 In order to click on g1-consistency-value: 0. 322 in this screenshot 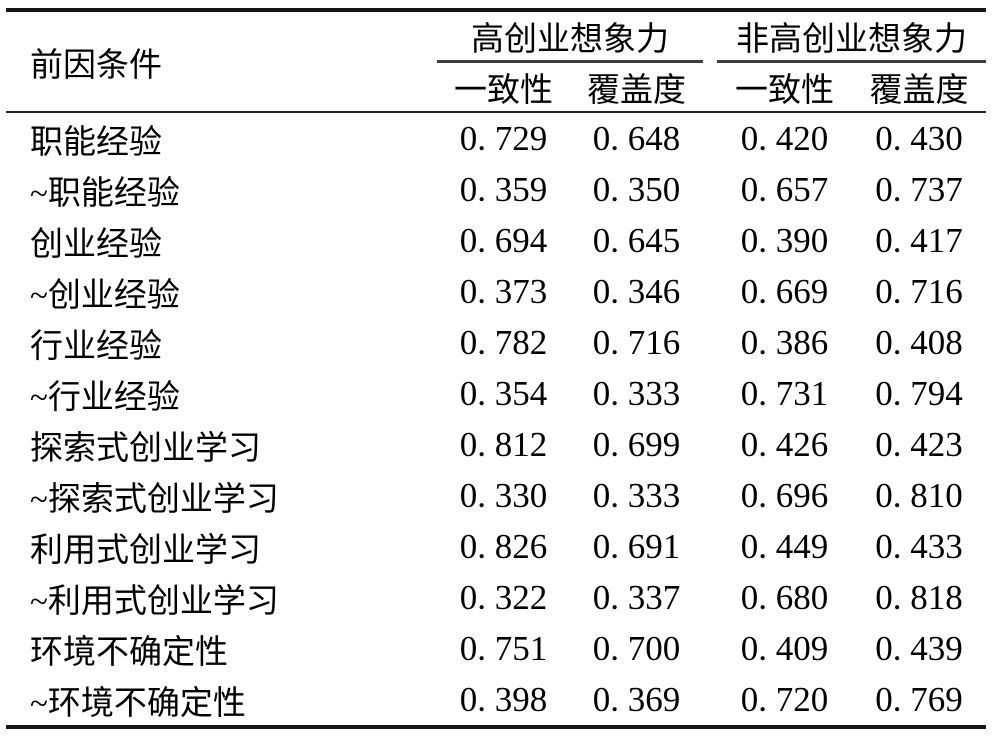, I will do `click(503, 597)`.